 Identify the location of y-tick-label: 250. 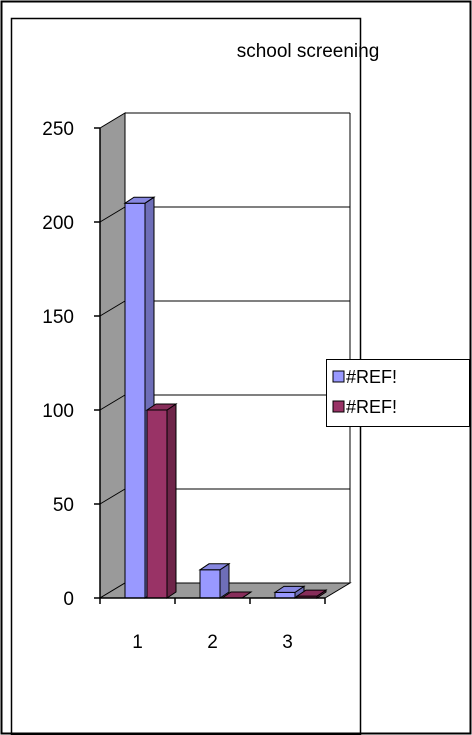
(58, 129).